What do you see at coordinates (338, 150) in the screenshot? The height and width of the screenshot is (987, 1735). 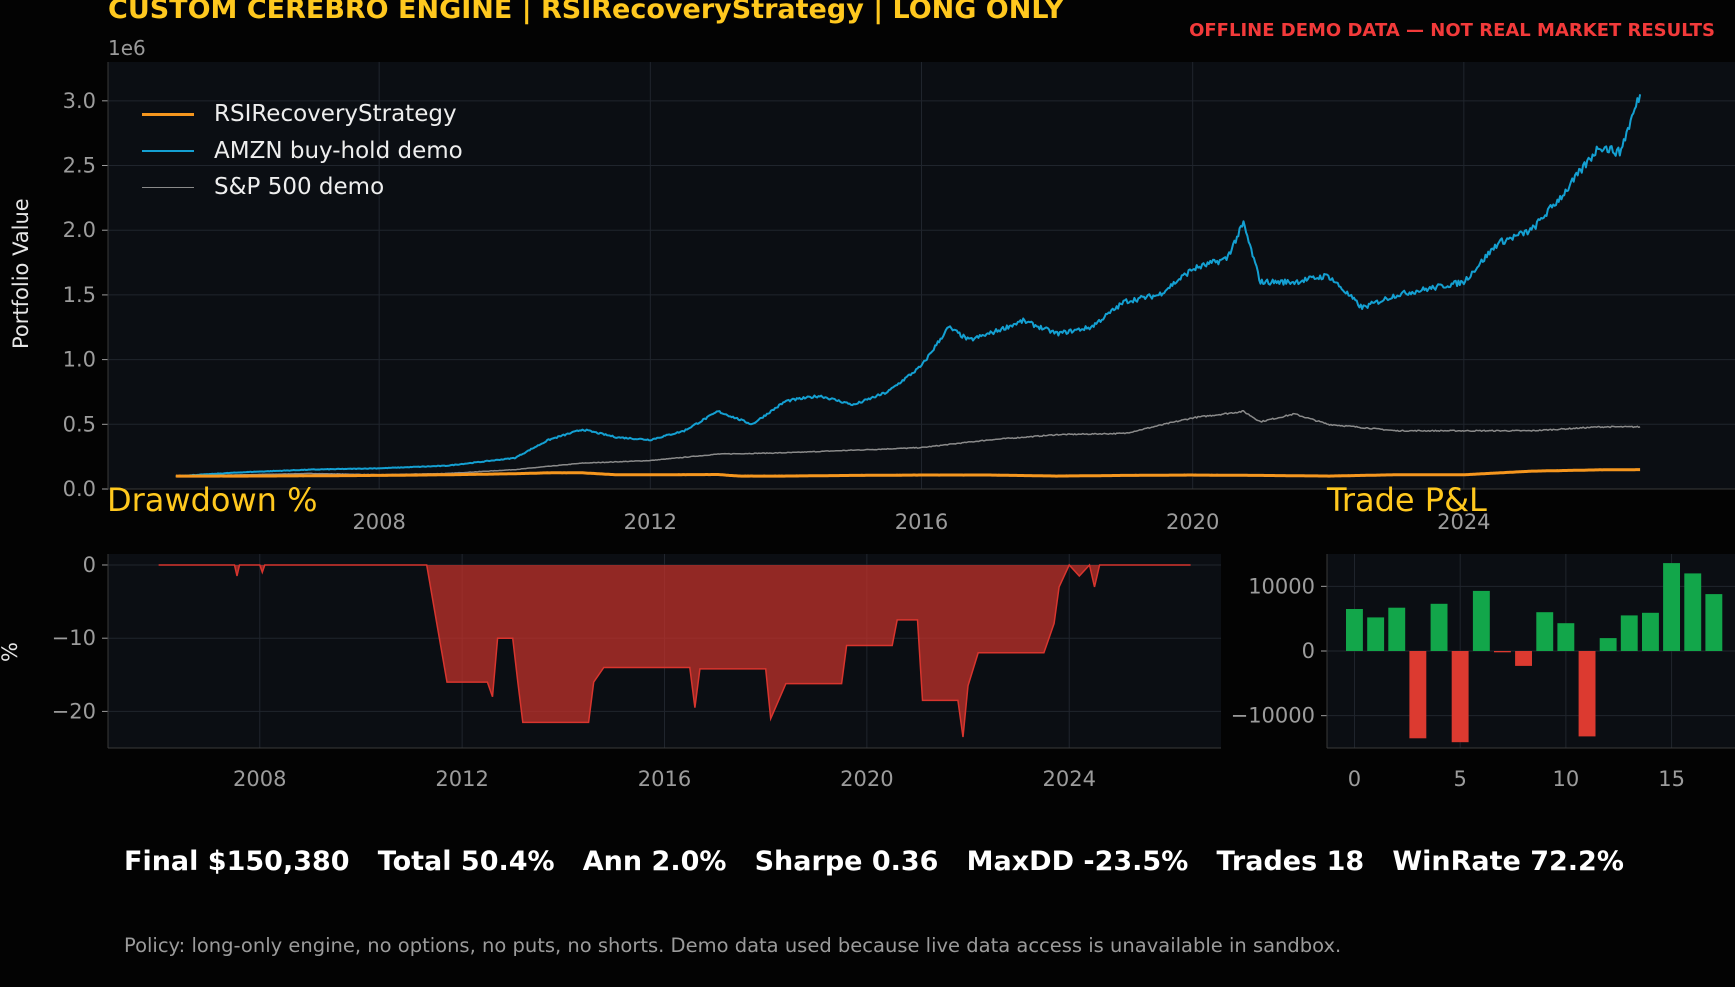 I see `legend-label-amzn: AMZN buy-hold demo` at bounding box center [338, 150].